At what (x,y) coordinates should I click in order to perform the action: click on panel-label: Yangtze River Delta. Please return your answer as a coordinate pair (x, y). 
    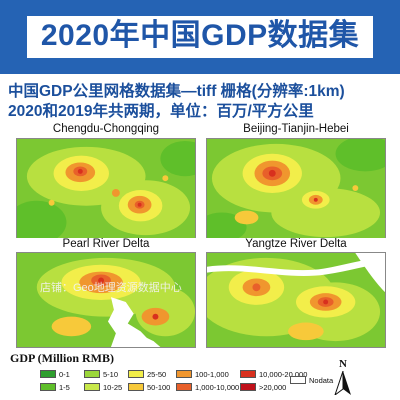
    Looking at the image, I should click on (296, 244).